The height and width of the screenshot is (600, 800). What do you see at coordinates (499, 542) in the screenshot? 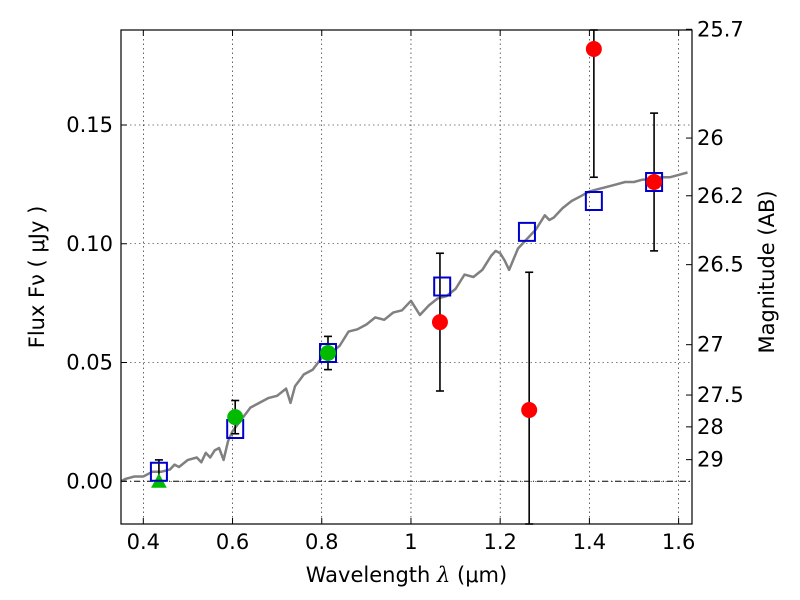
I see `x-tick-label: 1.2` at bounding box center [499, 542].